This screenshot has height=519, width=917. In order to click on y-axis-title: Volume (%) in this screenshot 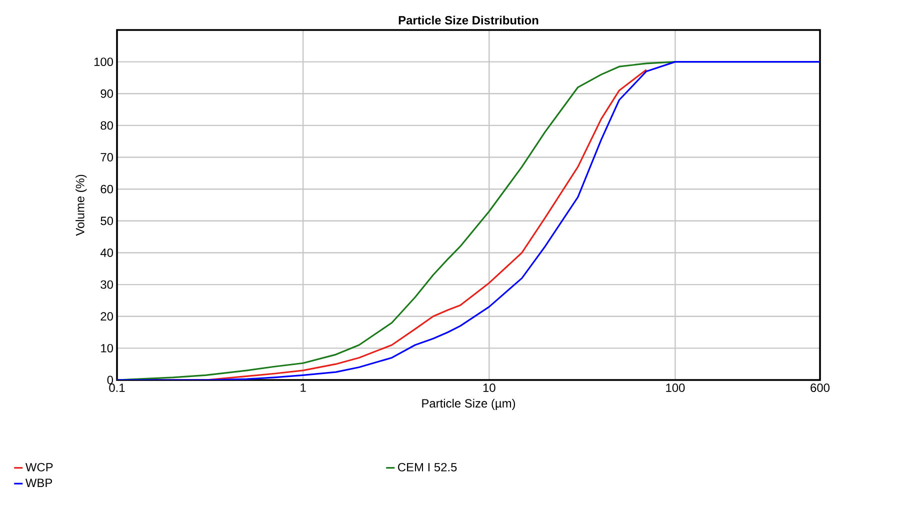, I will do `click(81, 205)`.